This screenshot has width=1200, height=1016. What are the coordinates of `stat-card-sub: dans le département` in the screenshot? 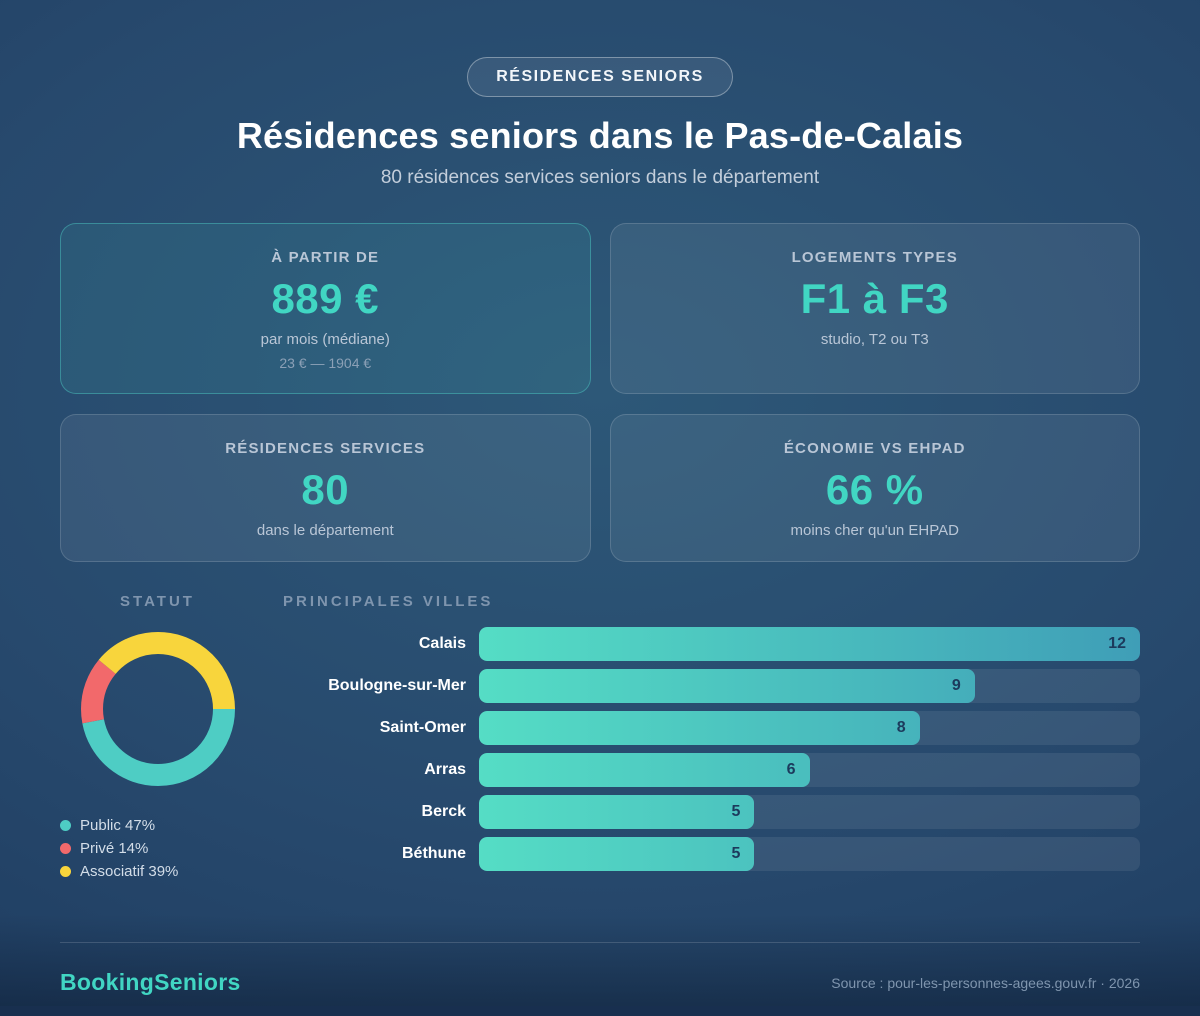 It's located at (325, 530).